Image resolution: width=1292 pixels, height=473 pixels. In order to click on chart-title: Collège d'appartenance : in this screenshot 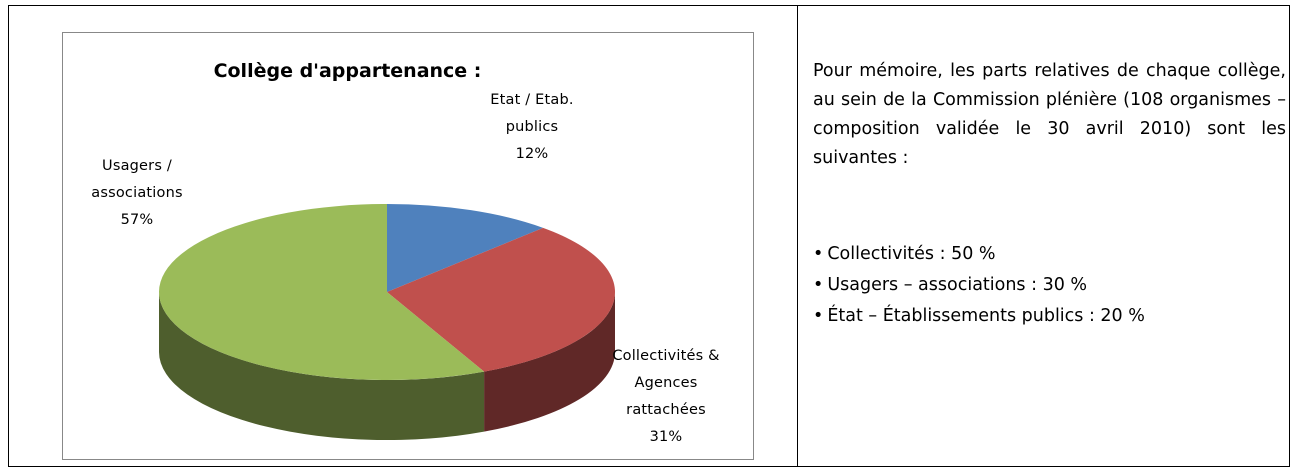, I will do `click(347, 71)`.